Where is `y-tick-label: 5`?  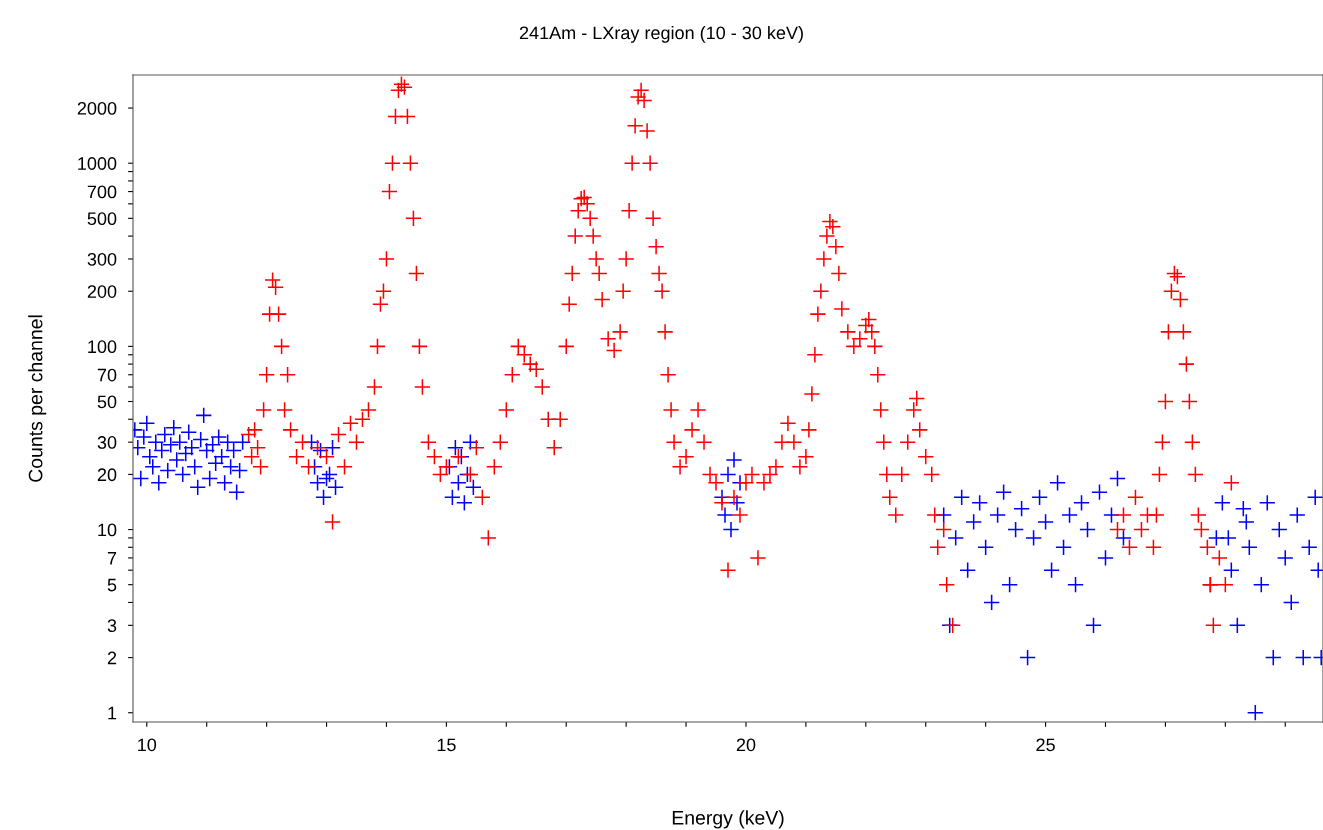
y-tick-label: 5 is located at coordinates (112, 585).